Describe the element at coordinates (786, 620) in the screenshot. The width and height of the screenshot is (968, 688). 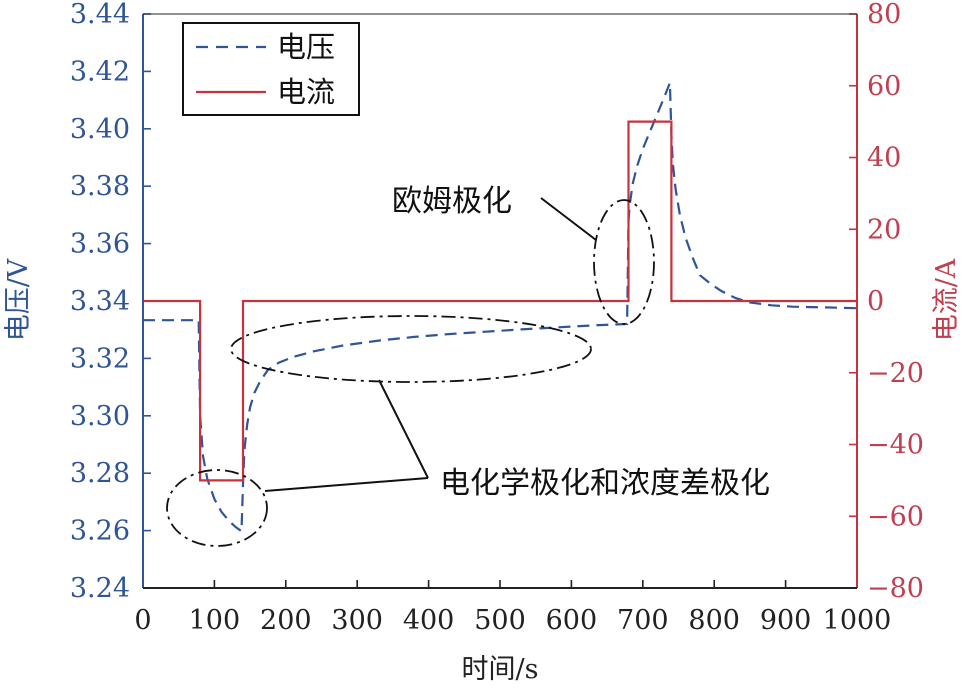
I see `x-tick-label: 900` at that location.